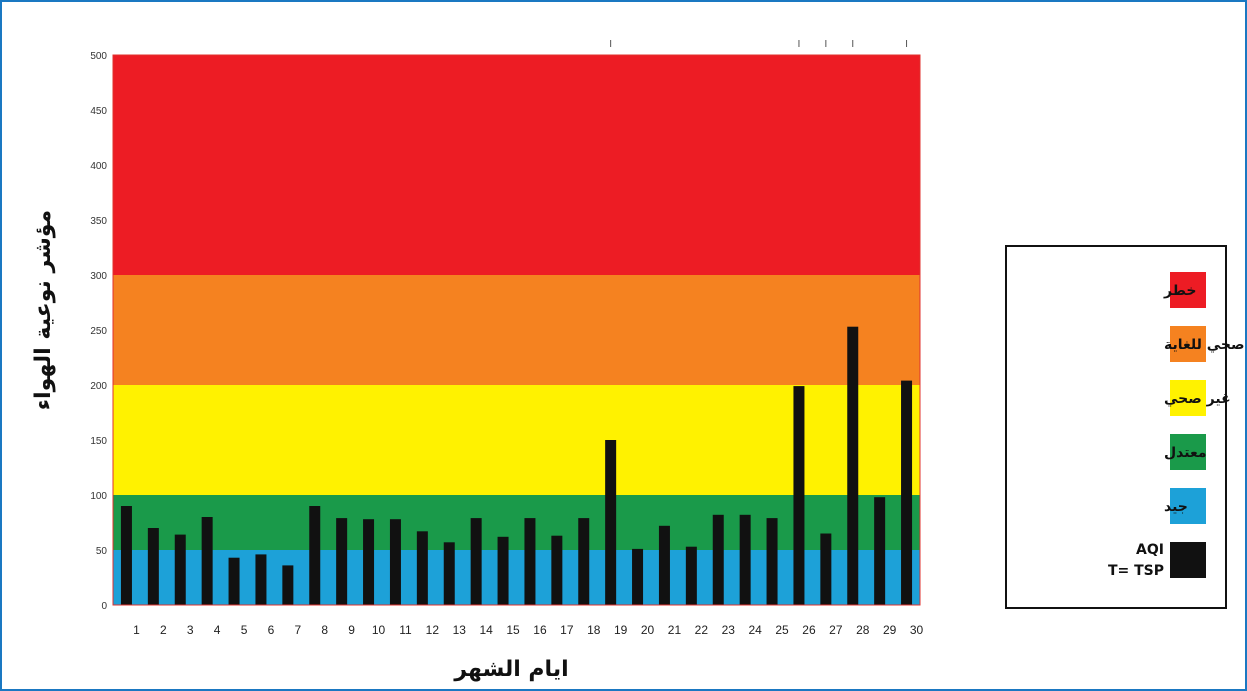 The width and height of the screenshot is (1247, 691). What do you see at coordinates (890, 630) in the screenshot?
I see `x-tick-label: 29` at bounding box center [890, 630].